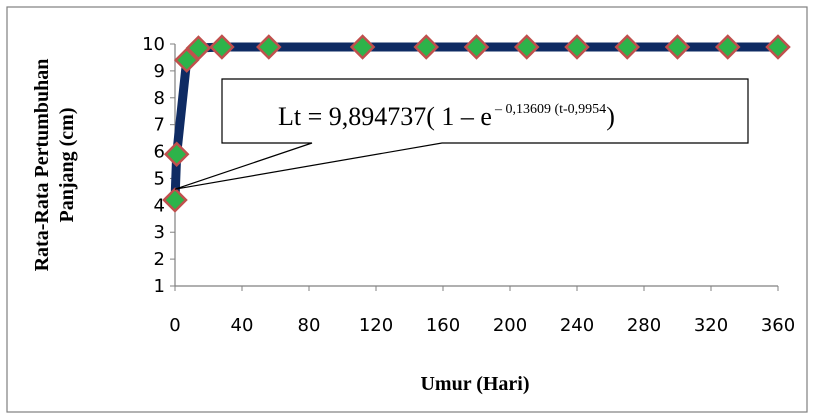  I want to click on equation-exponent: – 0,13609 (t-0,9954, so click(550, 109).